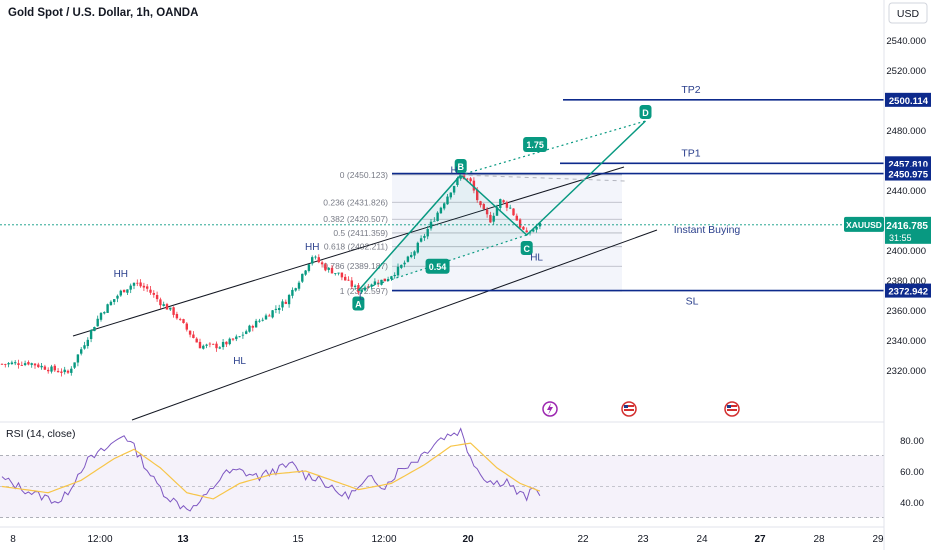 This screenshot has height=555, width=932. I want to click on abcd-pattern: A B C D 0.54 1.75, so click(502, 208).